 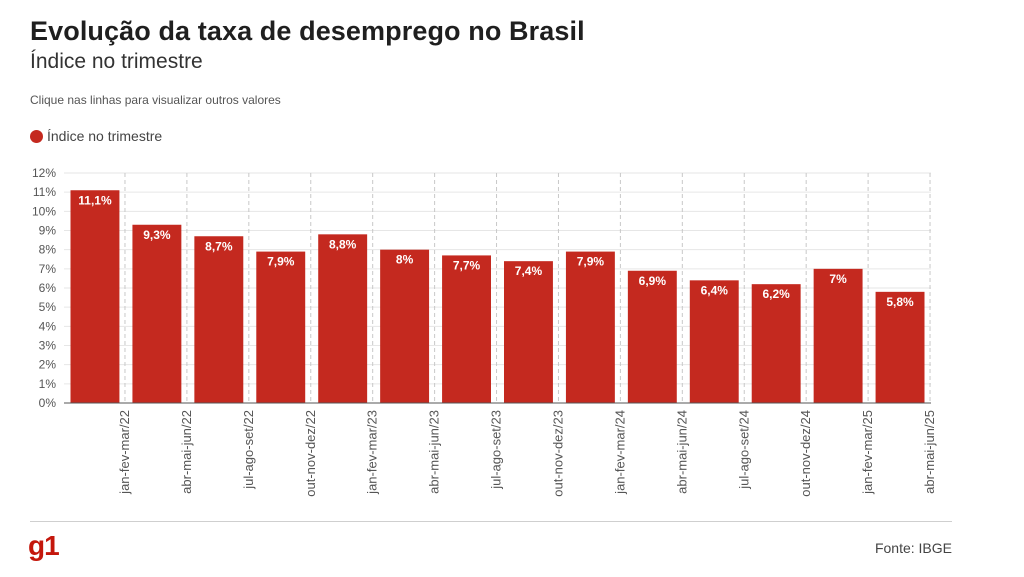 I want to click on data-label: 8%, so click(x=405, y=260).